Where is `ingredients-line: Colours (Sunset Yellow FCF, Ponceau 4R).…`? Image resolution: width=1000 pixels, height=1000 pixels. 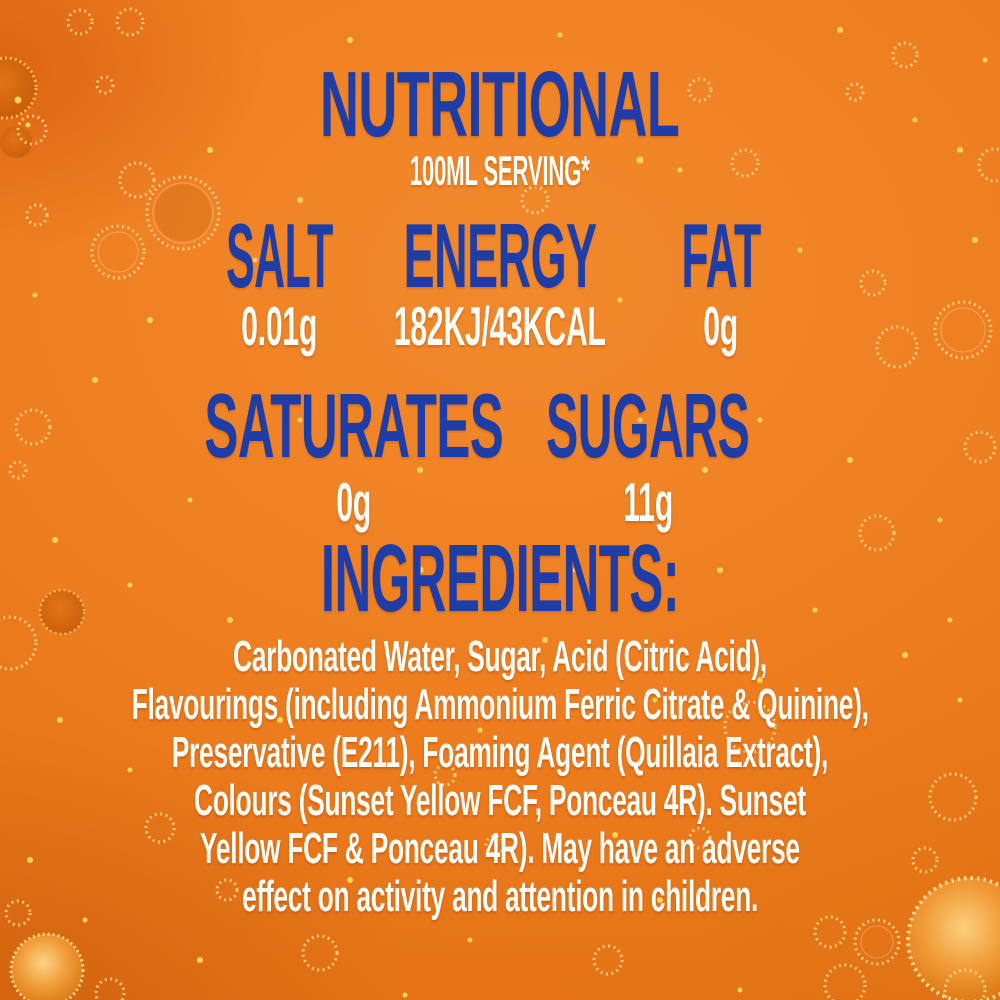
ingredients-line: Colours (Sunset Yellow FCF, Ponceau 4R).… is located at coordinates (500, 800).